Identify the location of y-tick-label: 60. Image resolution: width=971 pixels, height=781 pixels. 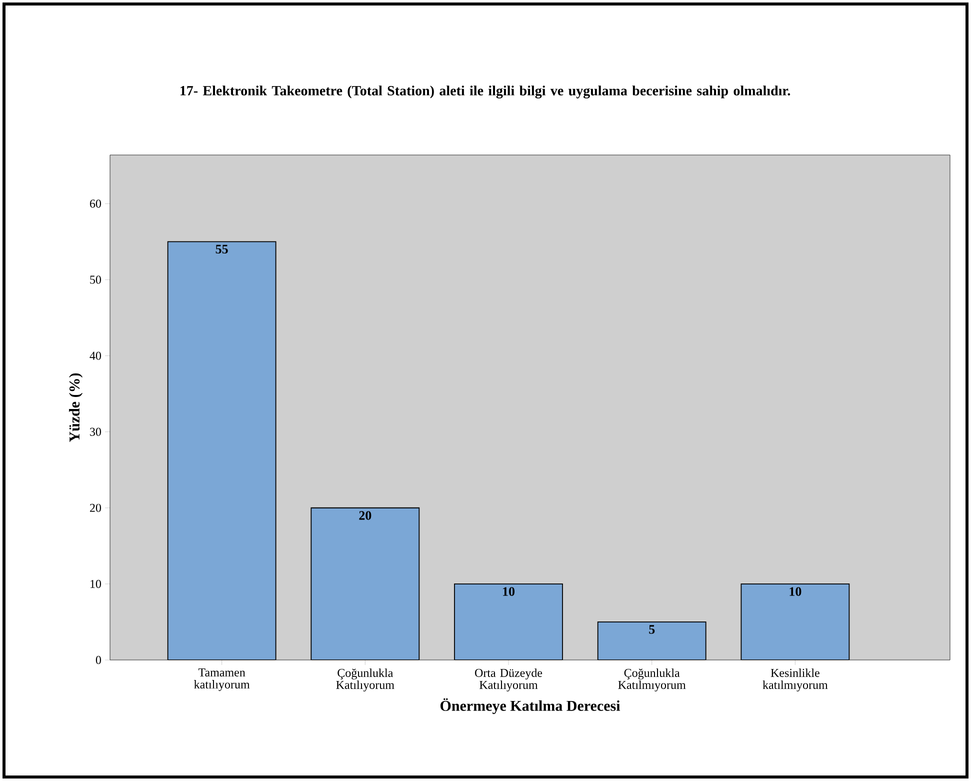
(96, 204).